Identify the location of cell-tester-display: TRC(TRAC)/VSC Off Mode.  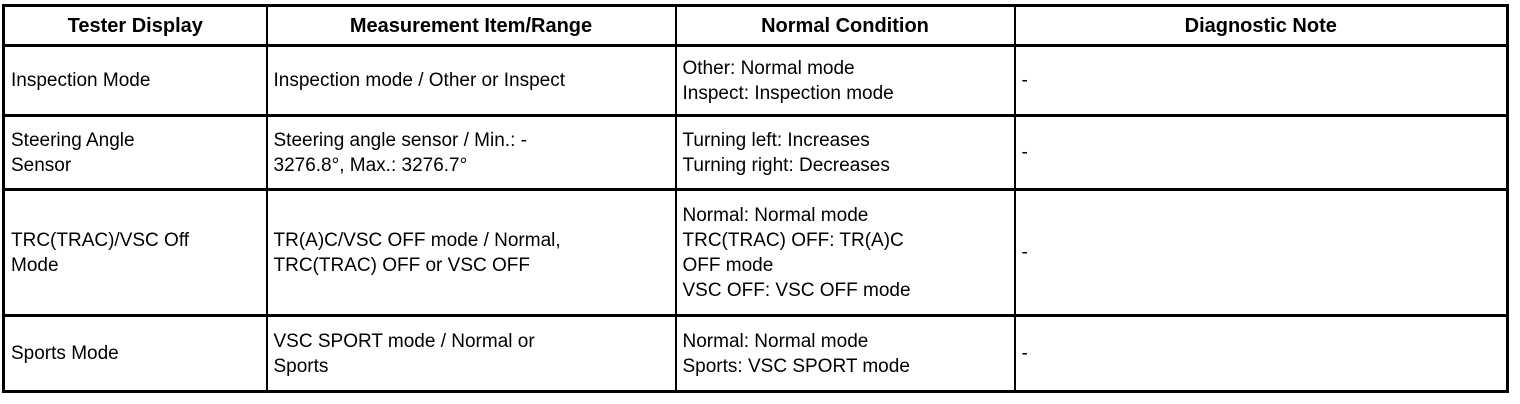
(135, 252).